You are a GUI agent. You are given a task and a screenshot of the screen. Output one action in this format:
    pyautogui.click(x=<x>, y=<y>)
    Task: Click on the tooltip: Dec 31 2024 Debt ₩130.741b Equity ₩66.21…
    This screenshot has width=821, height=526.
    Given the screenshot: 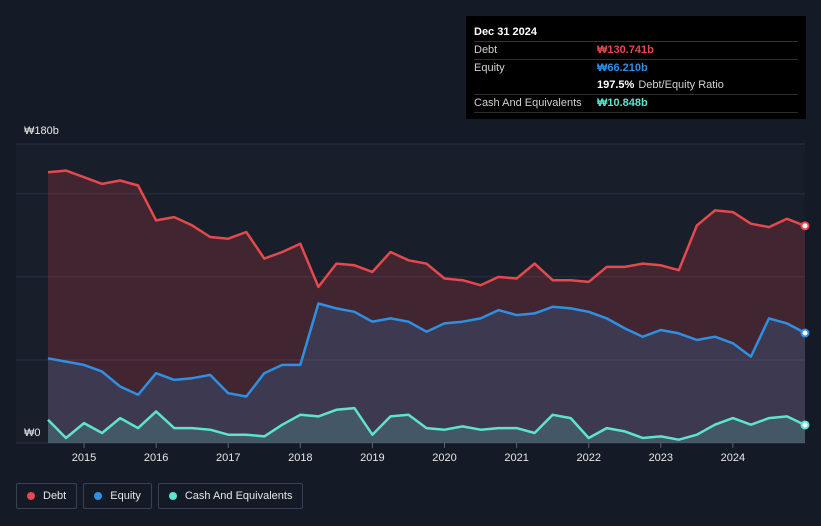 What is the action you would take?
    pyautogui.click(x=636, y=67)
    